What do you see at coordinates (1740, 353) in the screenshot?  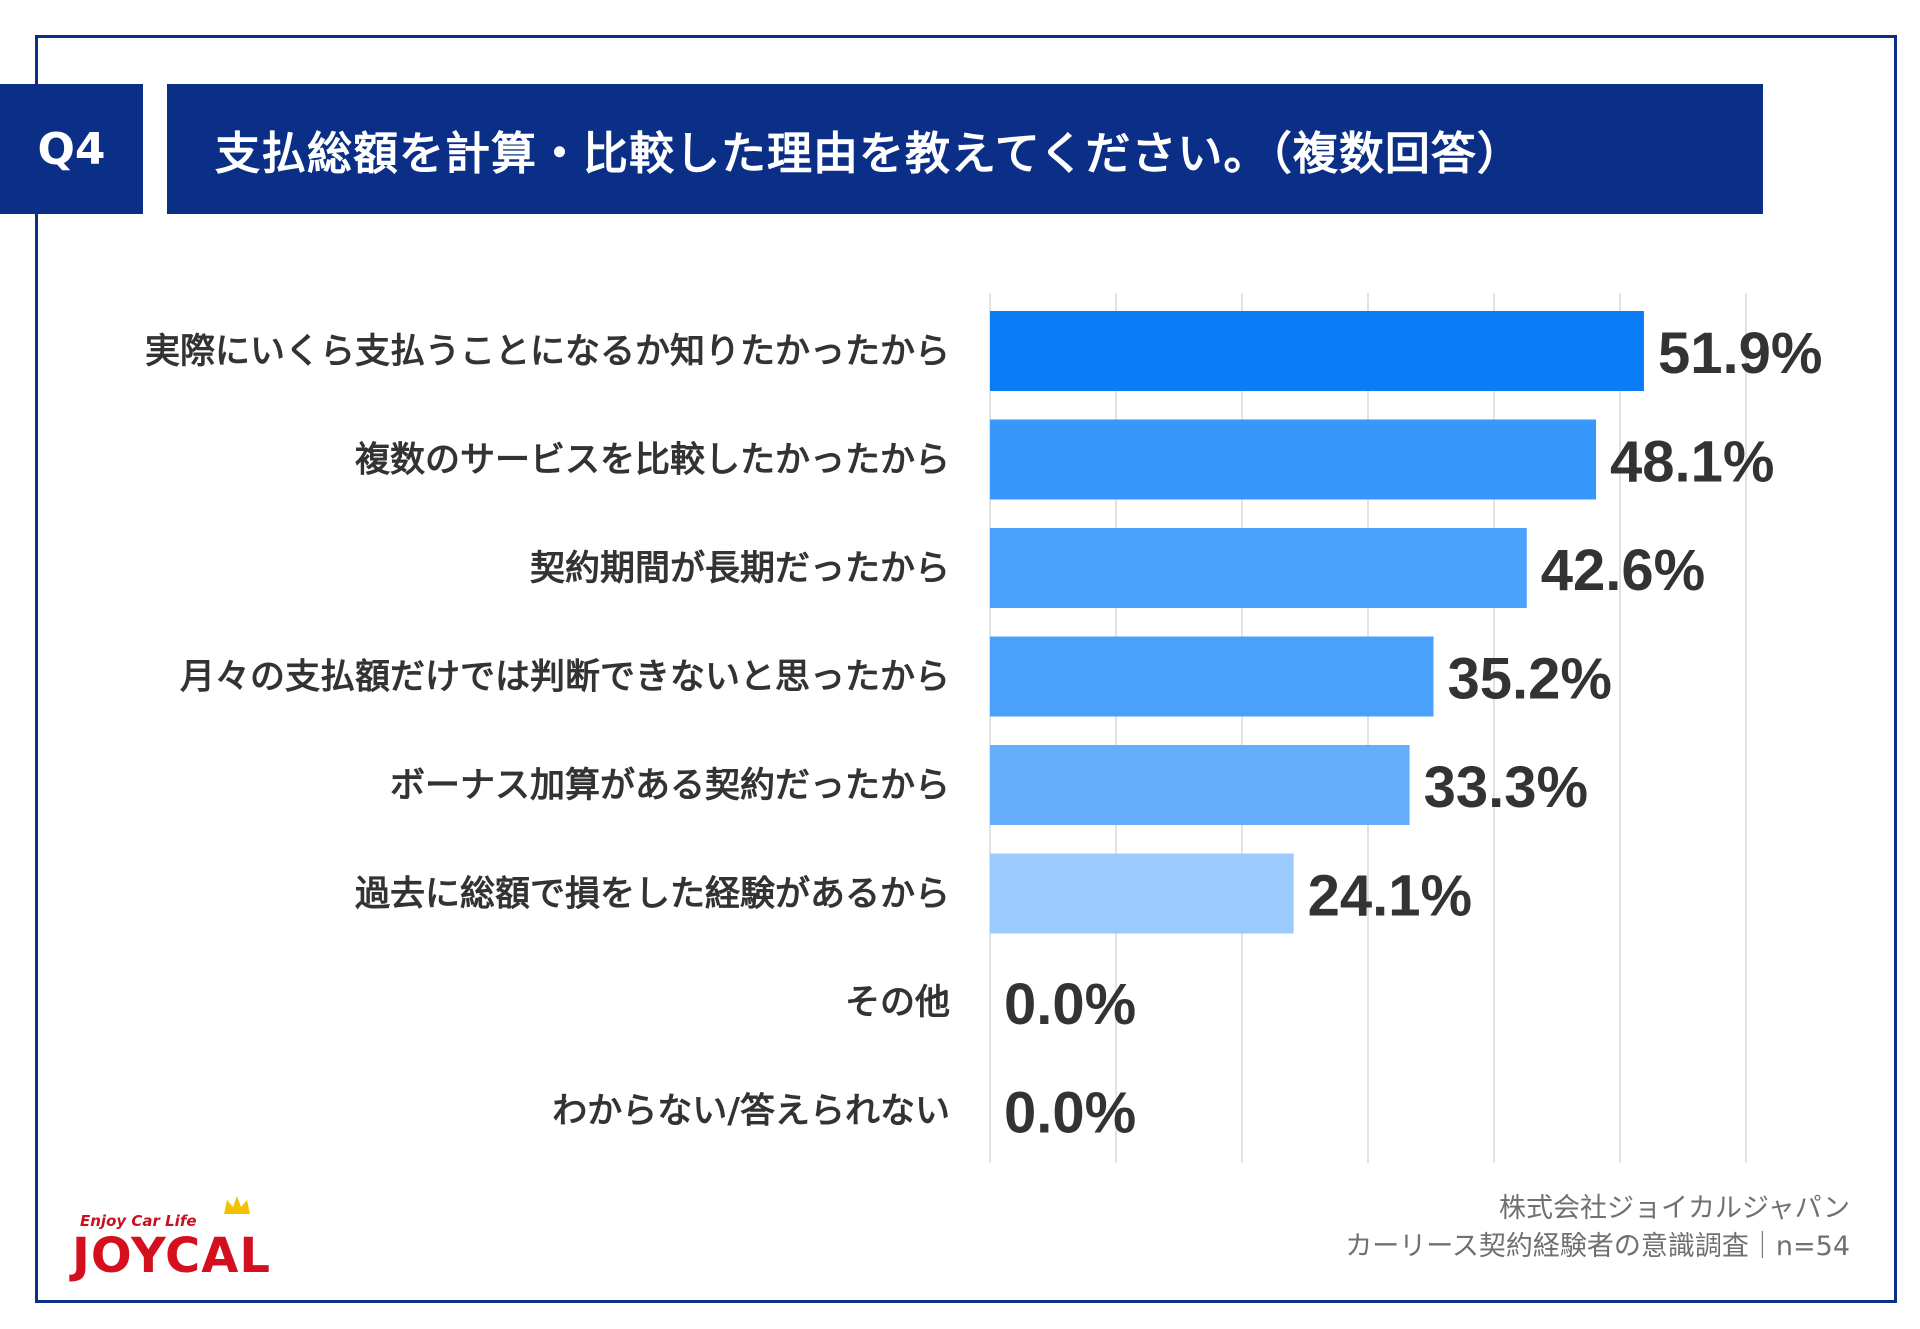 I see `value-label: 51.9%` at bounding box center [1740, 353].